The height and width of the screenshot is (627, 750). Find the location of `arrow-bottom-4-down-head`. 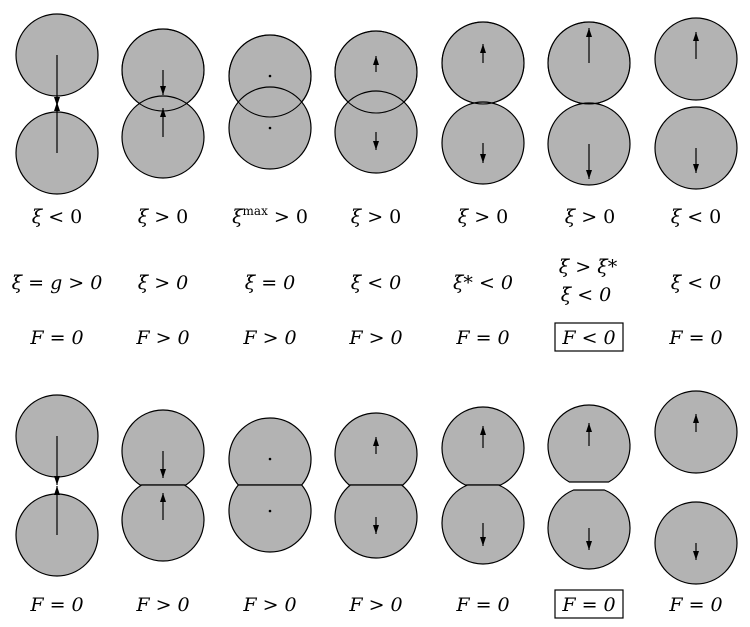

arrow-bottom-4-down-head is located at coordinates (376, 529).